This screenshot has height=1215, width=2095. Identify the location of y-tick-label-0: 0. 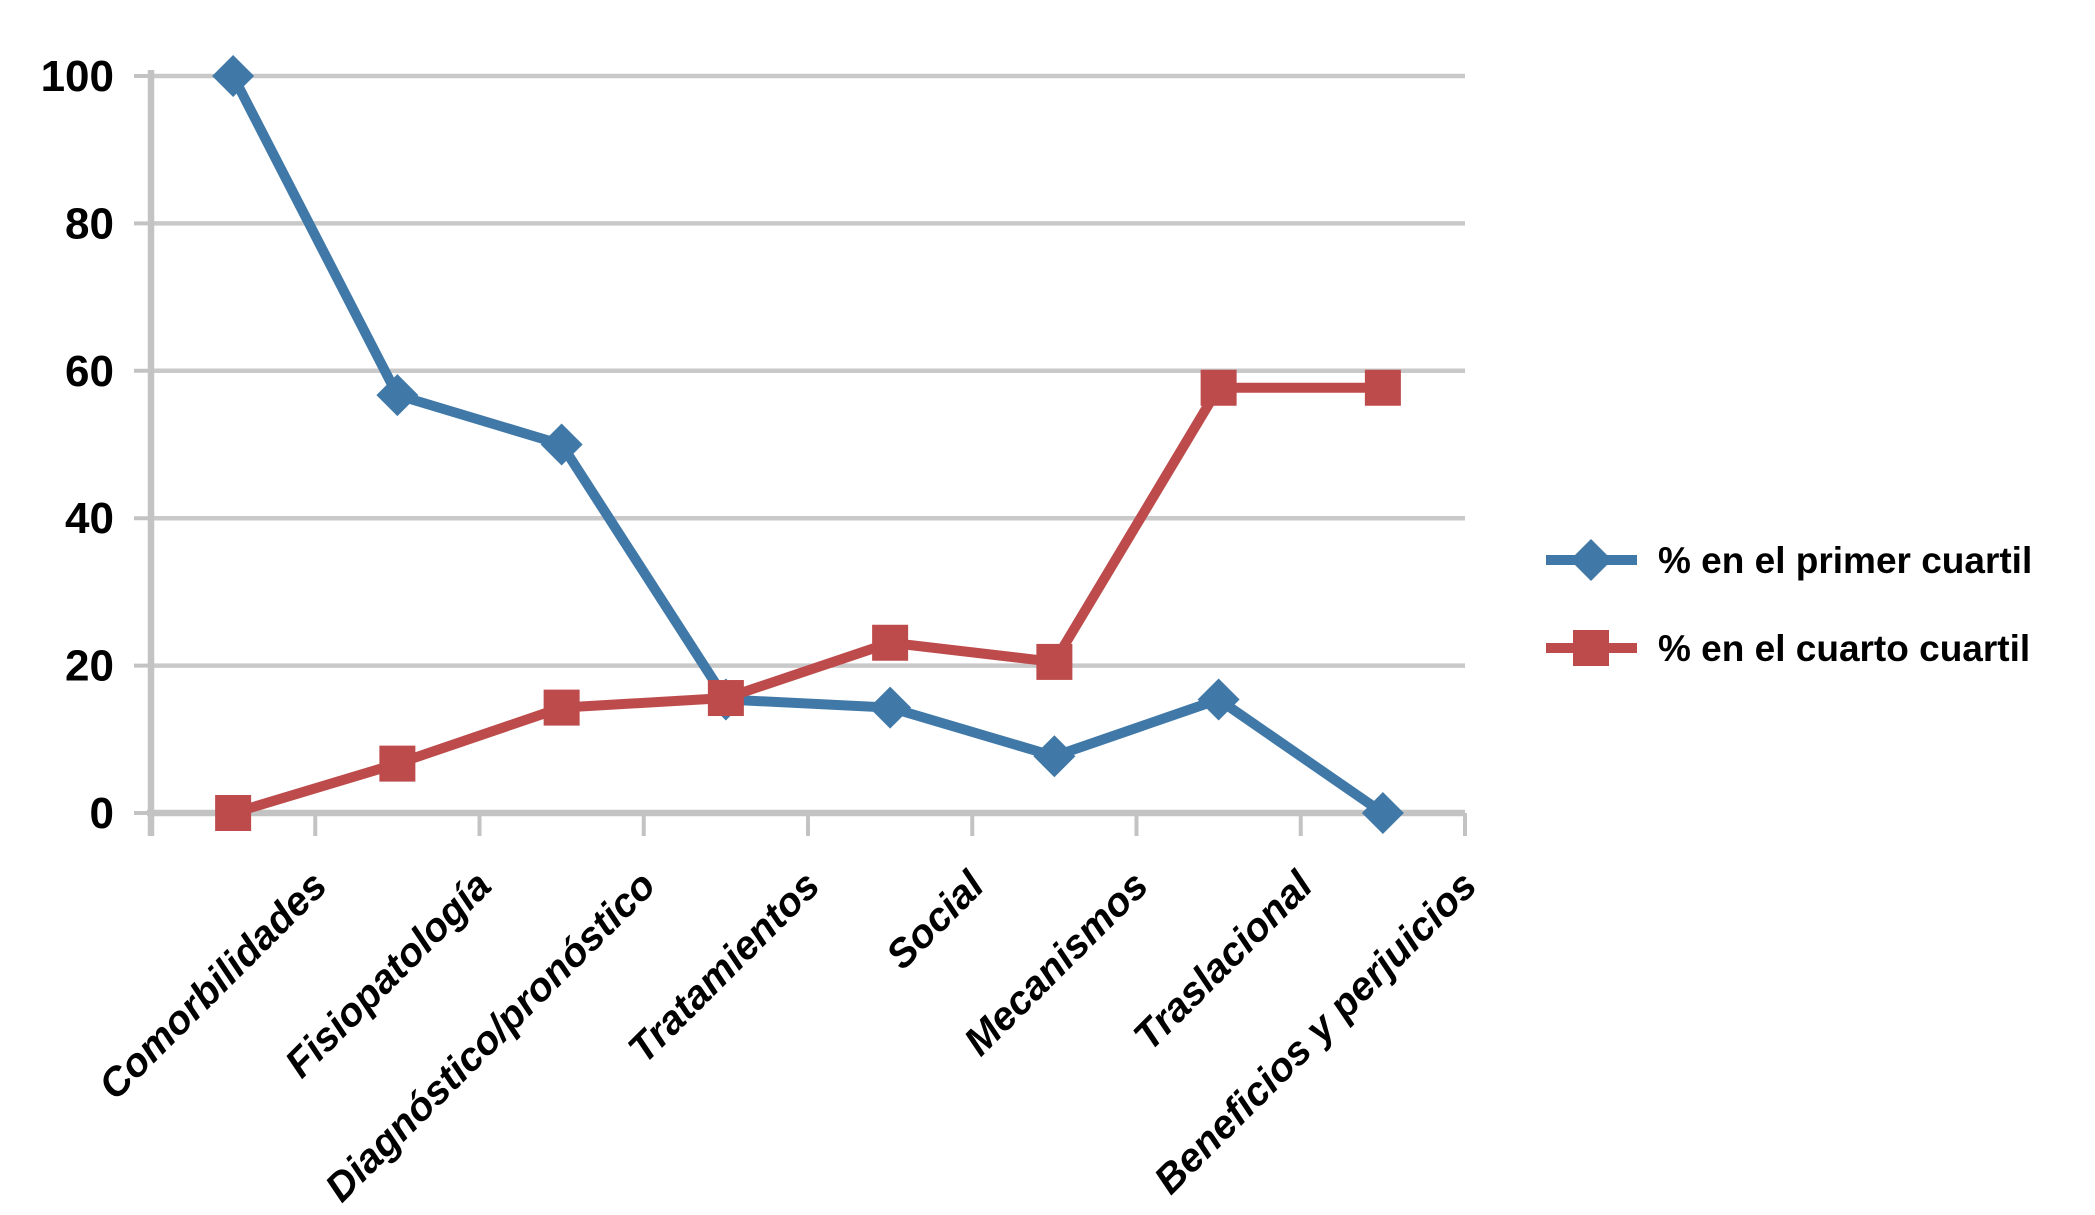
(102, 813).